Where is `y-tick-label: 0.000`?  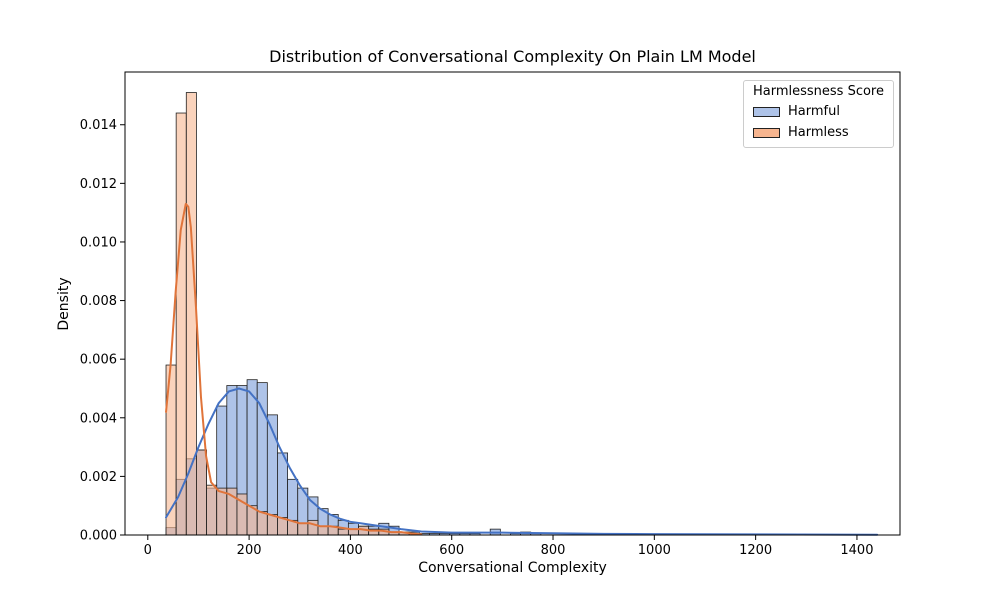 y-tick-label: 0.000 is located at coordinates (98, 536).